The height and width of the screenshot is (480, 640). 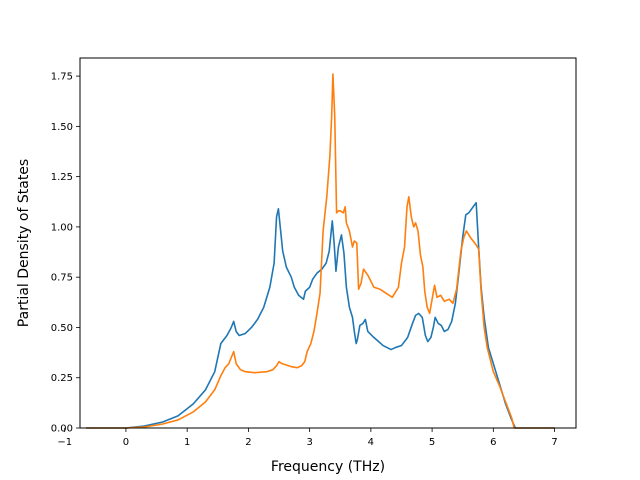 I want to click on y-tick-label: 0.25, so click(x=62, y=378).